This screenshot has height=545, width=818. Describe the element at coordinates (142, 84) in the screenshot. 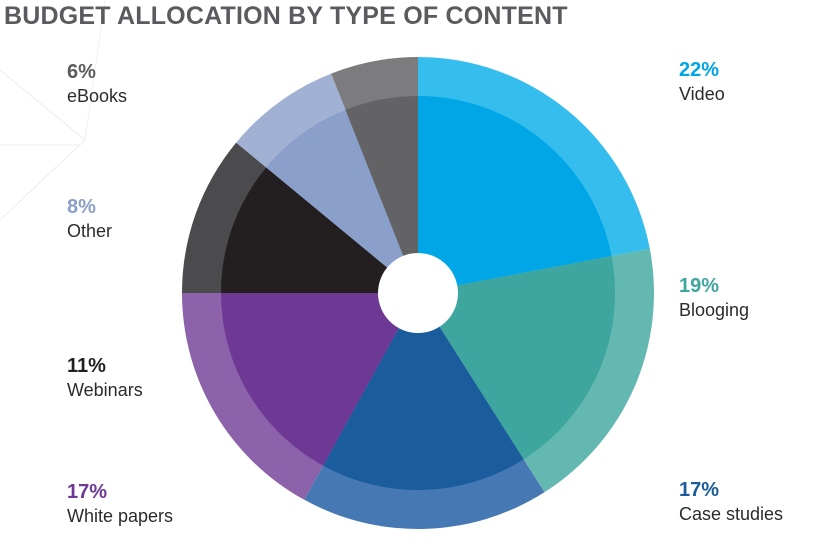

I see `slice-label-ebooks: 6% eBooks` at that location.